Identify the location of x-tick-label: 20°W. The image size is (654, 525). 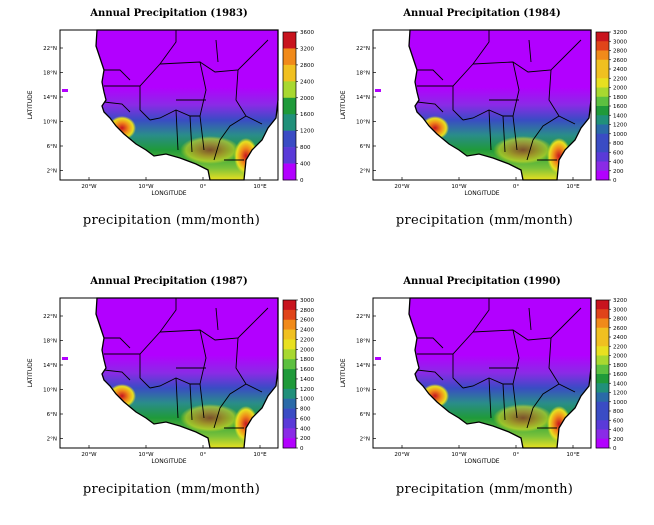
(89, 187).